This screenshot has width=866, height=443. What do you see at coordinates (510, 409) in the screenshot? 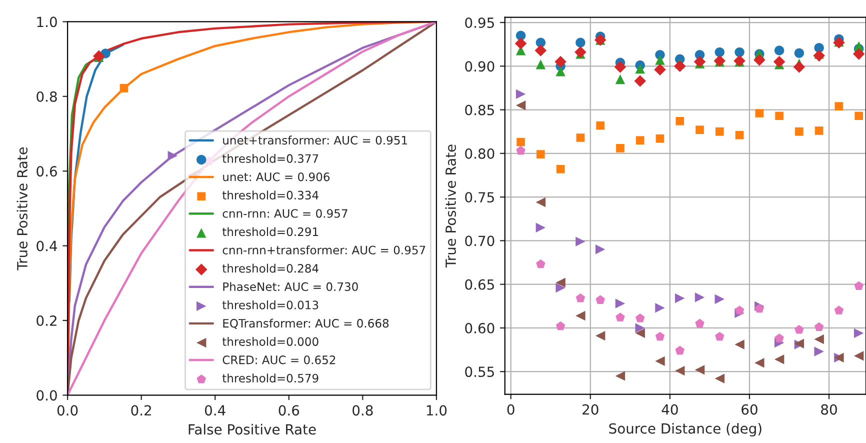
I see `x-tick-label: 0` at bounding box center [510, 409].